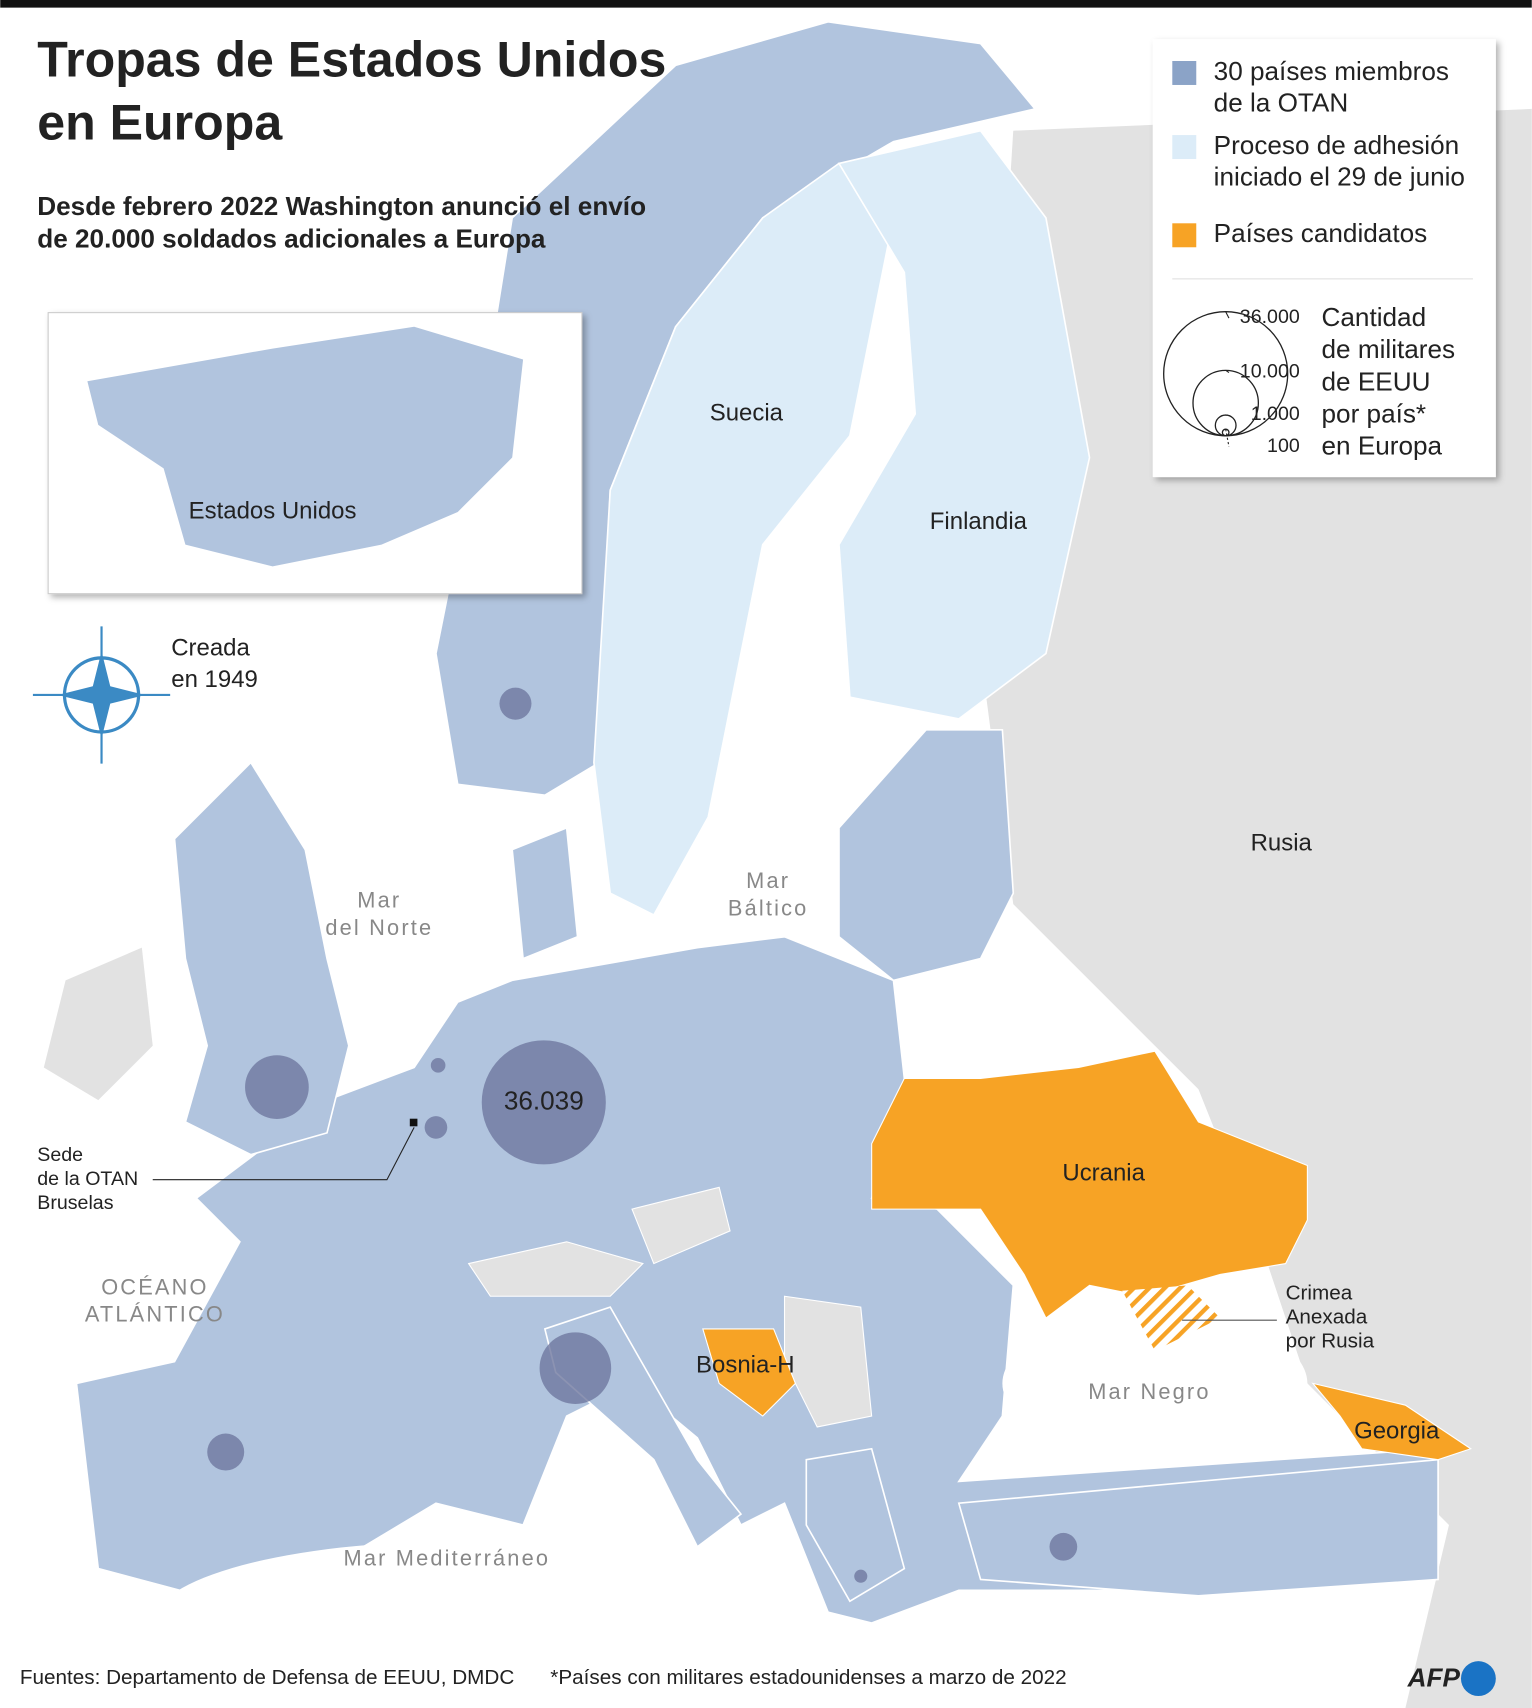 The width and height of the screenshot is (1532, 1708). What do you see at coordinates (1282, 843) in the screenshot?
I see `place-label: Rusia` at bounding box center [1282, 843].